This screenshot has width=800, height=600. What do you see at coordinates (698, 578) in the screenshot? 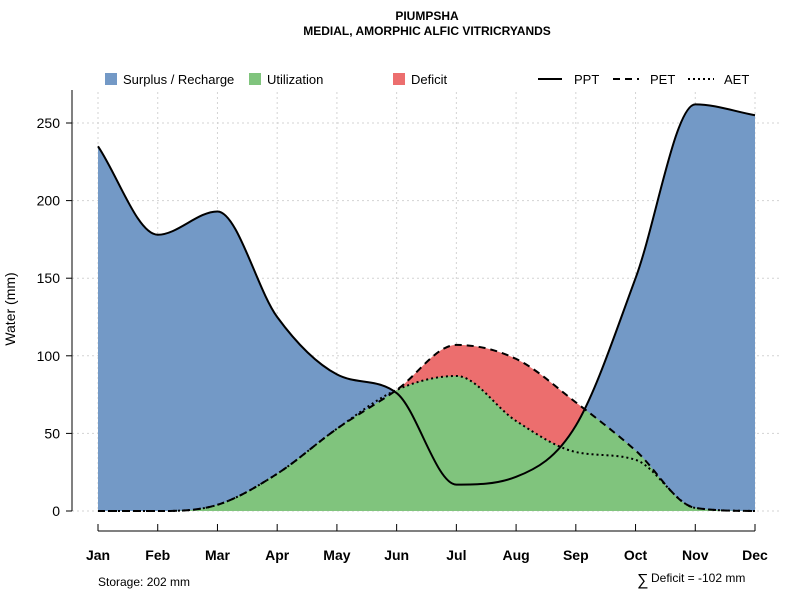
I see `deficit-total-label: Deficit = -102 mm` at bounding box center [698, 578].